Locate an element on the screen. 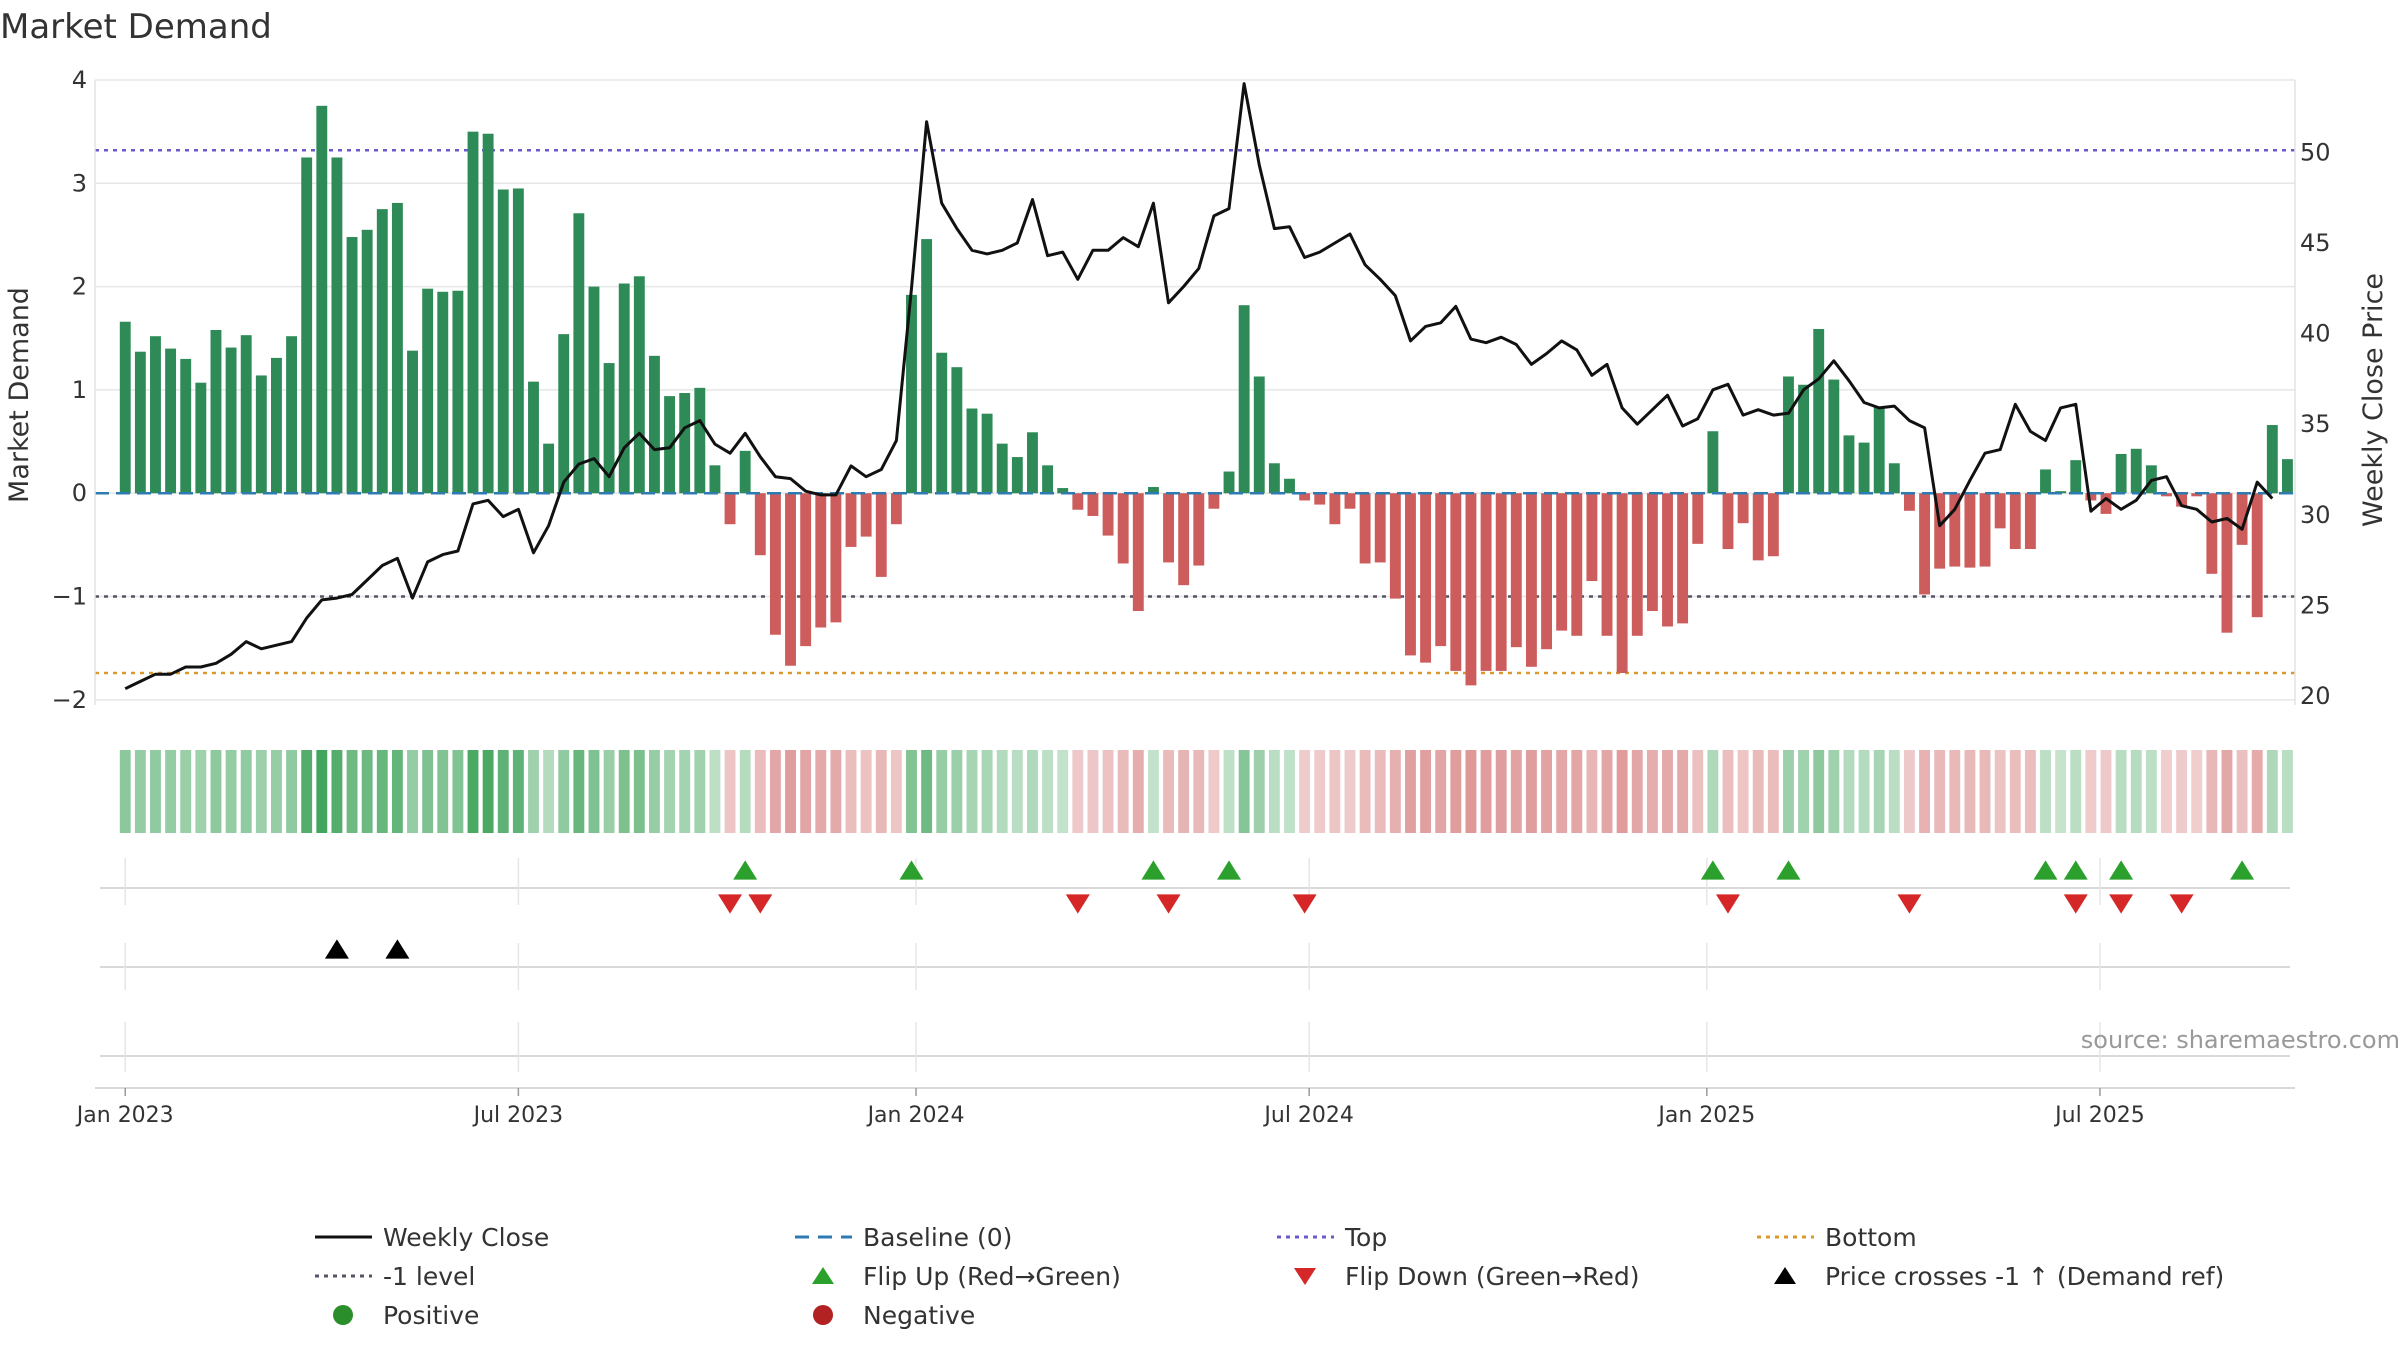  legend-item: Flip Up (Red→Green) is located at coordinates (966, 1276).